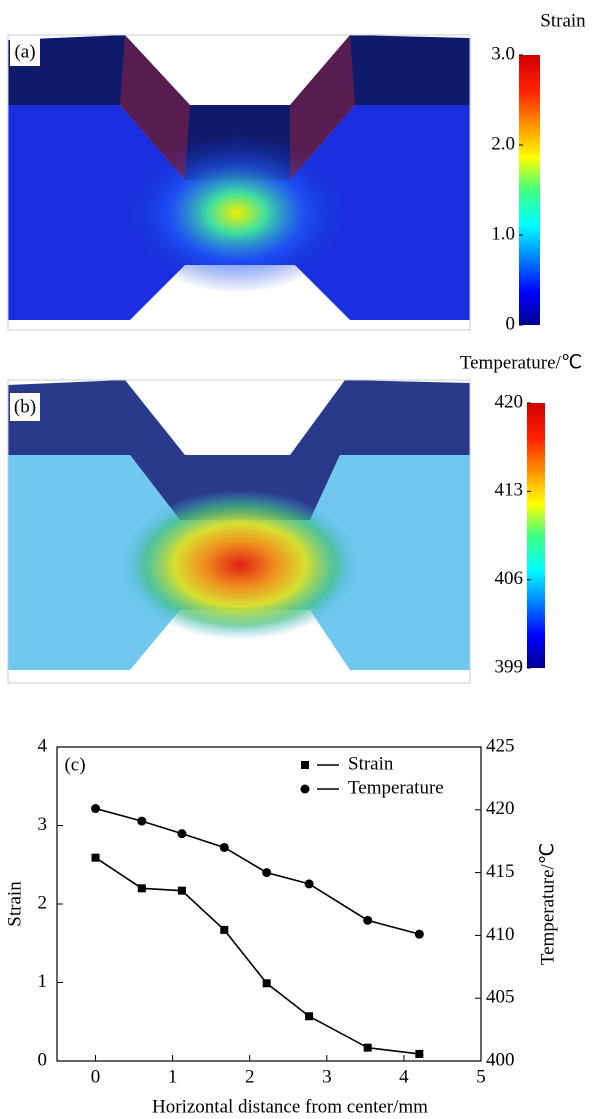 The height and width of the screenshot is (1119, 598). Describe the element at coordinates (43, 902) in the screenshot. I see `y-tick-label: 2` at that location.